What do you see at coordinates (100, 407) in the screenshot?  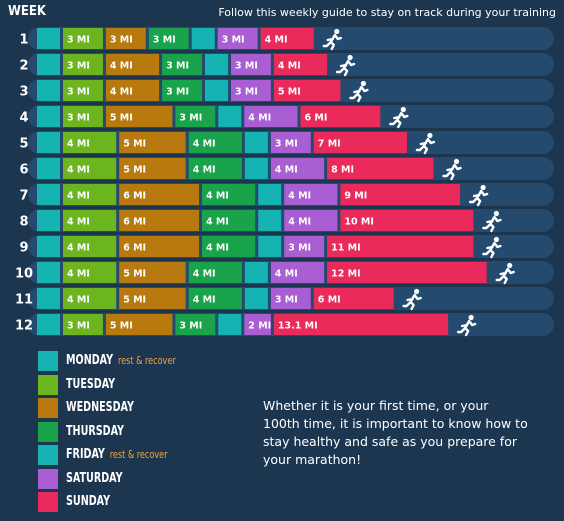 I see `legend-day: WEDNESDAY` at bounding box center [100, 407].